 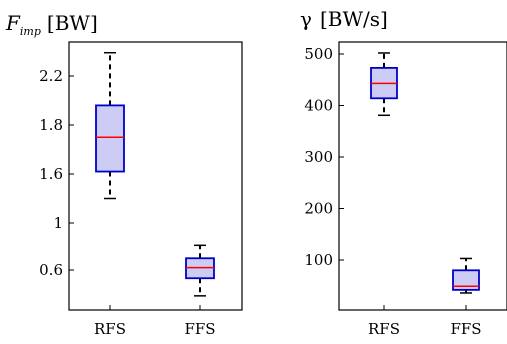 What do you see at coordinates (51, 270) in the screenshot?
I see `left-ytick-label: 0.6` at bounding box center [51, 270].